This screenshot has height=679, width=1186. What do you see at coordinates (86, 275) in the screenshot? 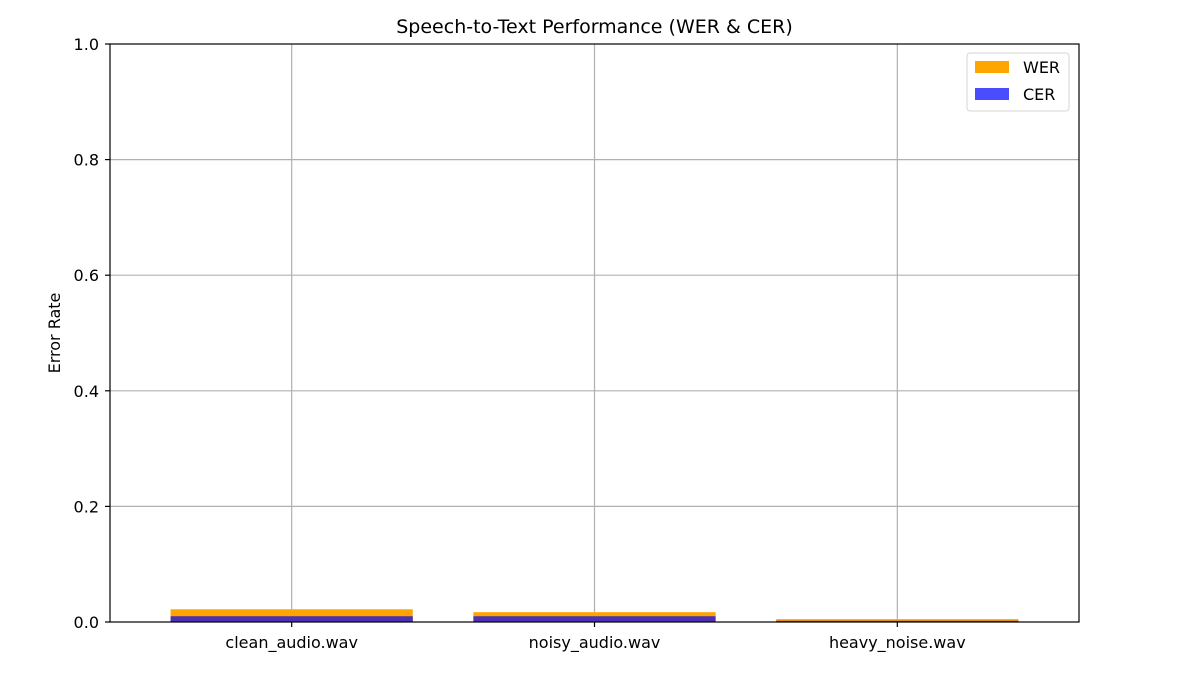
I see `y-tick-label: 0.6` at bounding box center [86, 275].